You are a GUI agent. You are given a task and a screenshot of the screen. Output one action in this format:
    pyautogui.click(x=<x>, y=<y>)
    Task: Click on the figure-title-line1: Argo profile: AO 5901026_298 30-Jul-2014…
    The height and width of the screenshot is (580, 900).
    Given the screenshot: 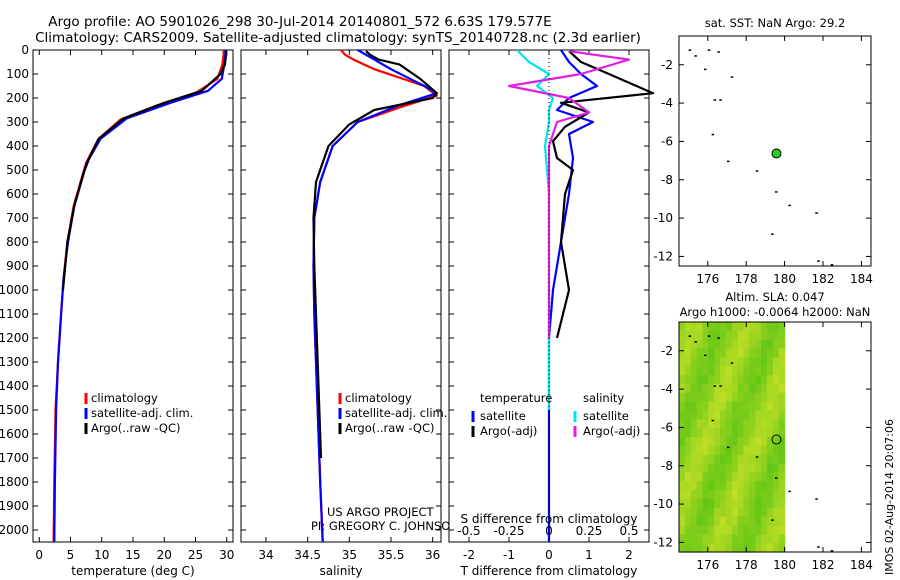 What is the action you would take?
    pyautogui.click(x=299, y=22)
    